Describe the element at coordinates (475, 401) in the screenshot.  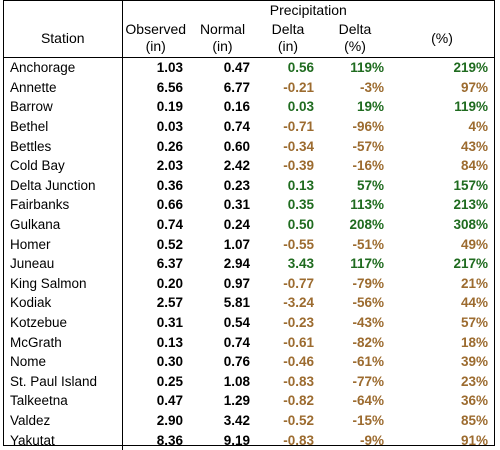
I see `cell-pct: 36%` at that location.